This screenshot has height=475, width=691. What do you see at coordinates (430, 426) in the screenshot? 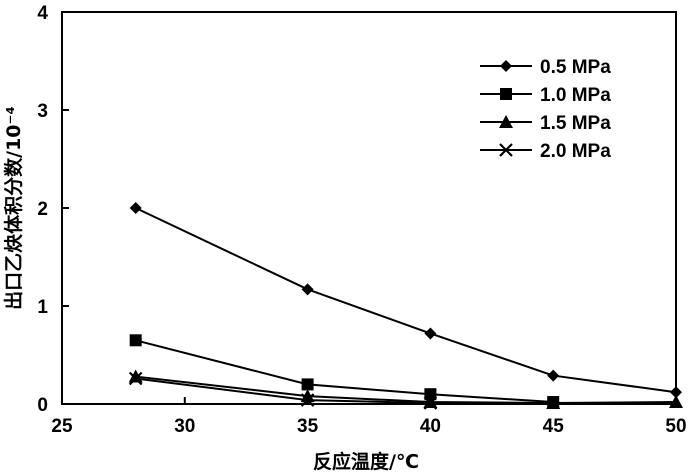
I see `x-tick-label: 40` at bounding box center [430, 426].